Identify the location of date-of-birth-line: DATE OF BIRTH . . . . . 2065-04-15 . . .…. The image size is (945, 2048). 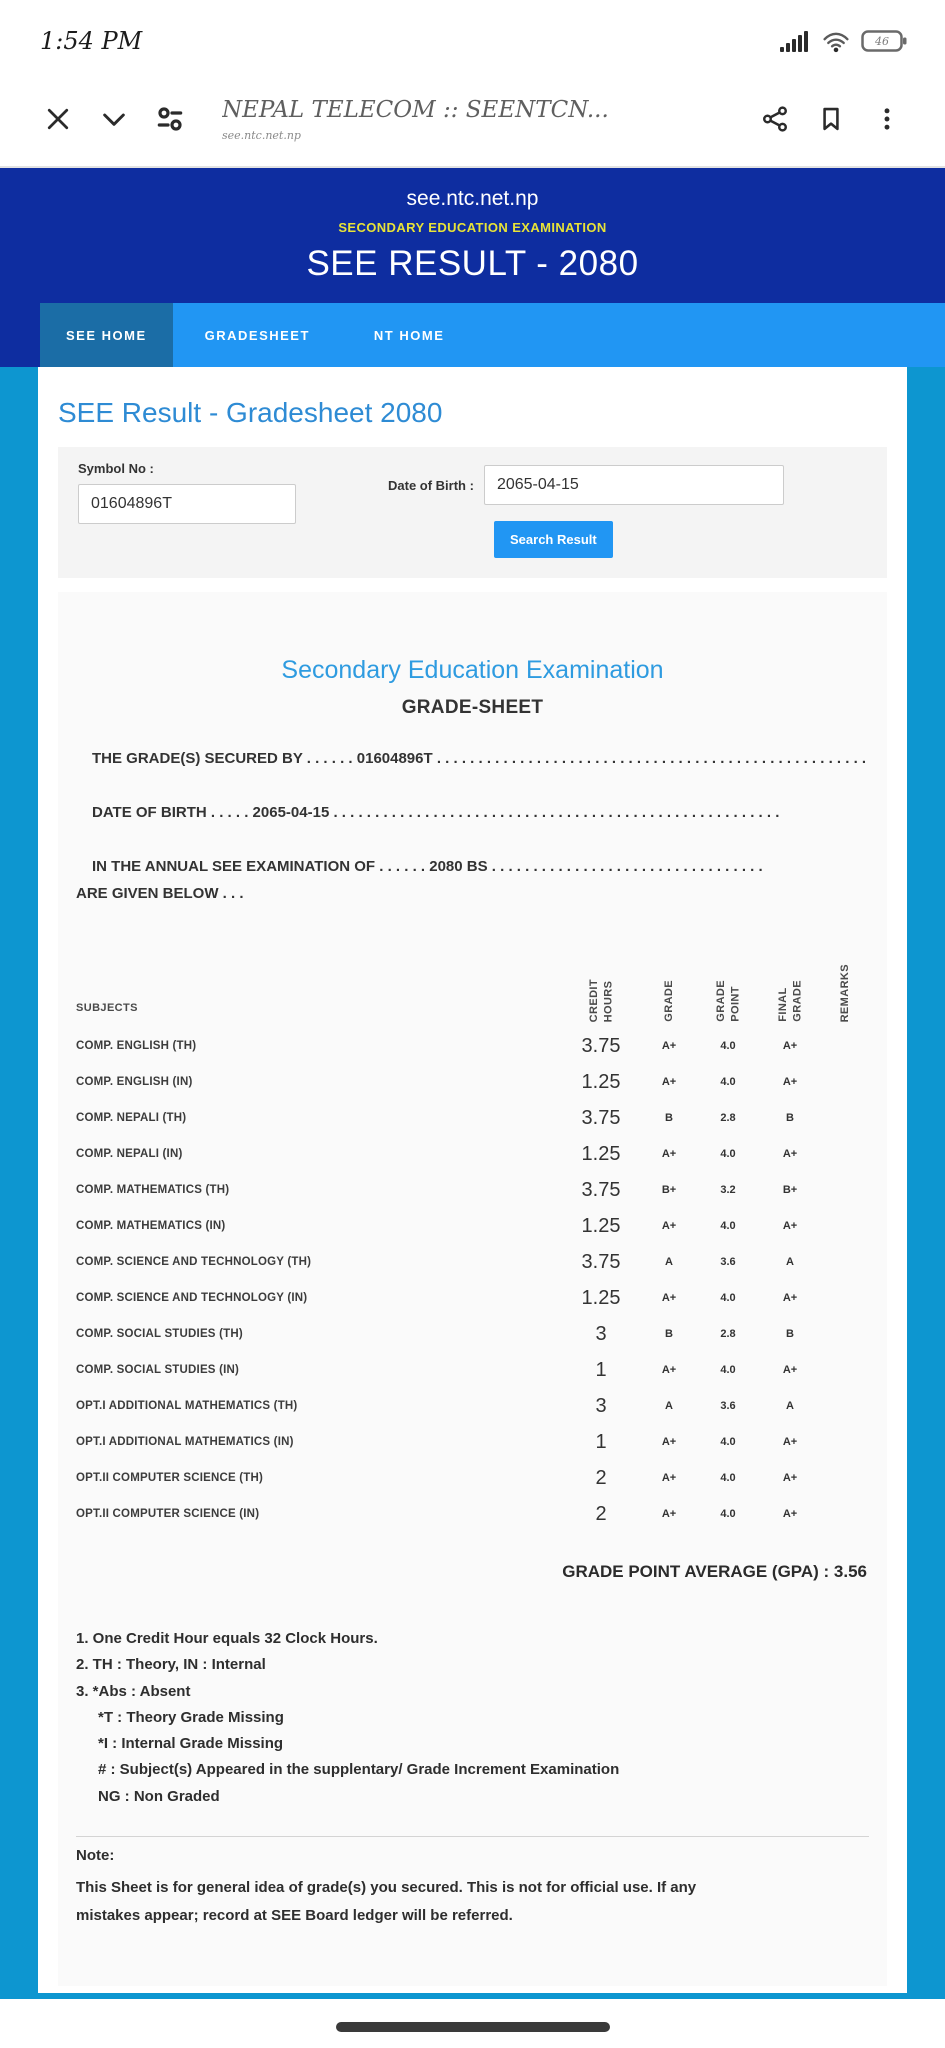
(436, 812).